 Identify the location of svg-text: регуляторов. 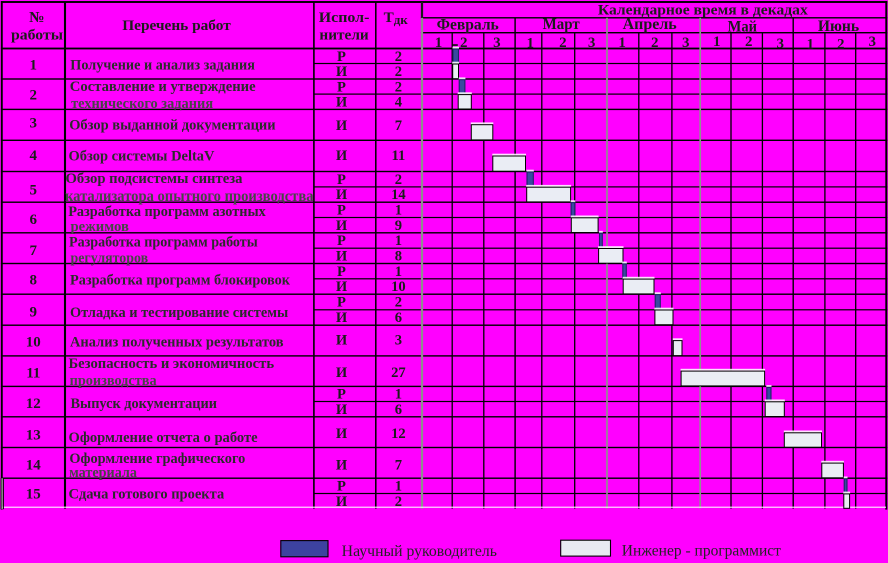
(110, 258).